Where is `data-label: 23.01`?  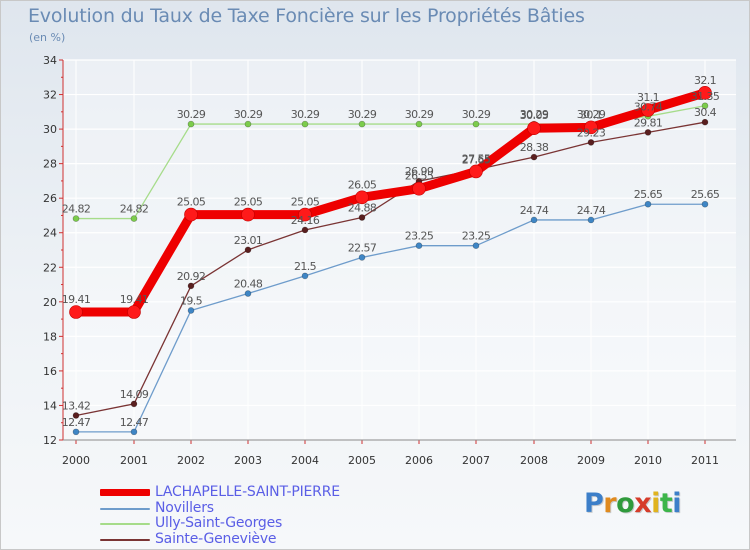 data-label: 23.01 is located at coordinates (248, 240).